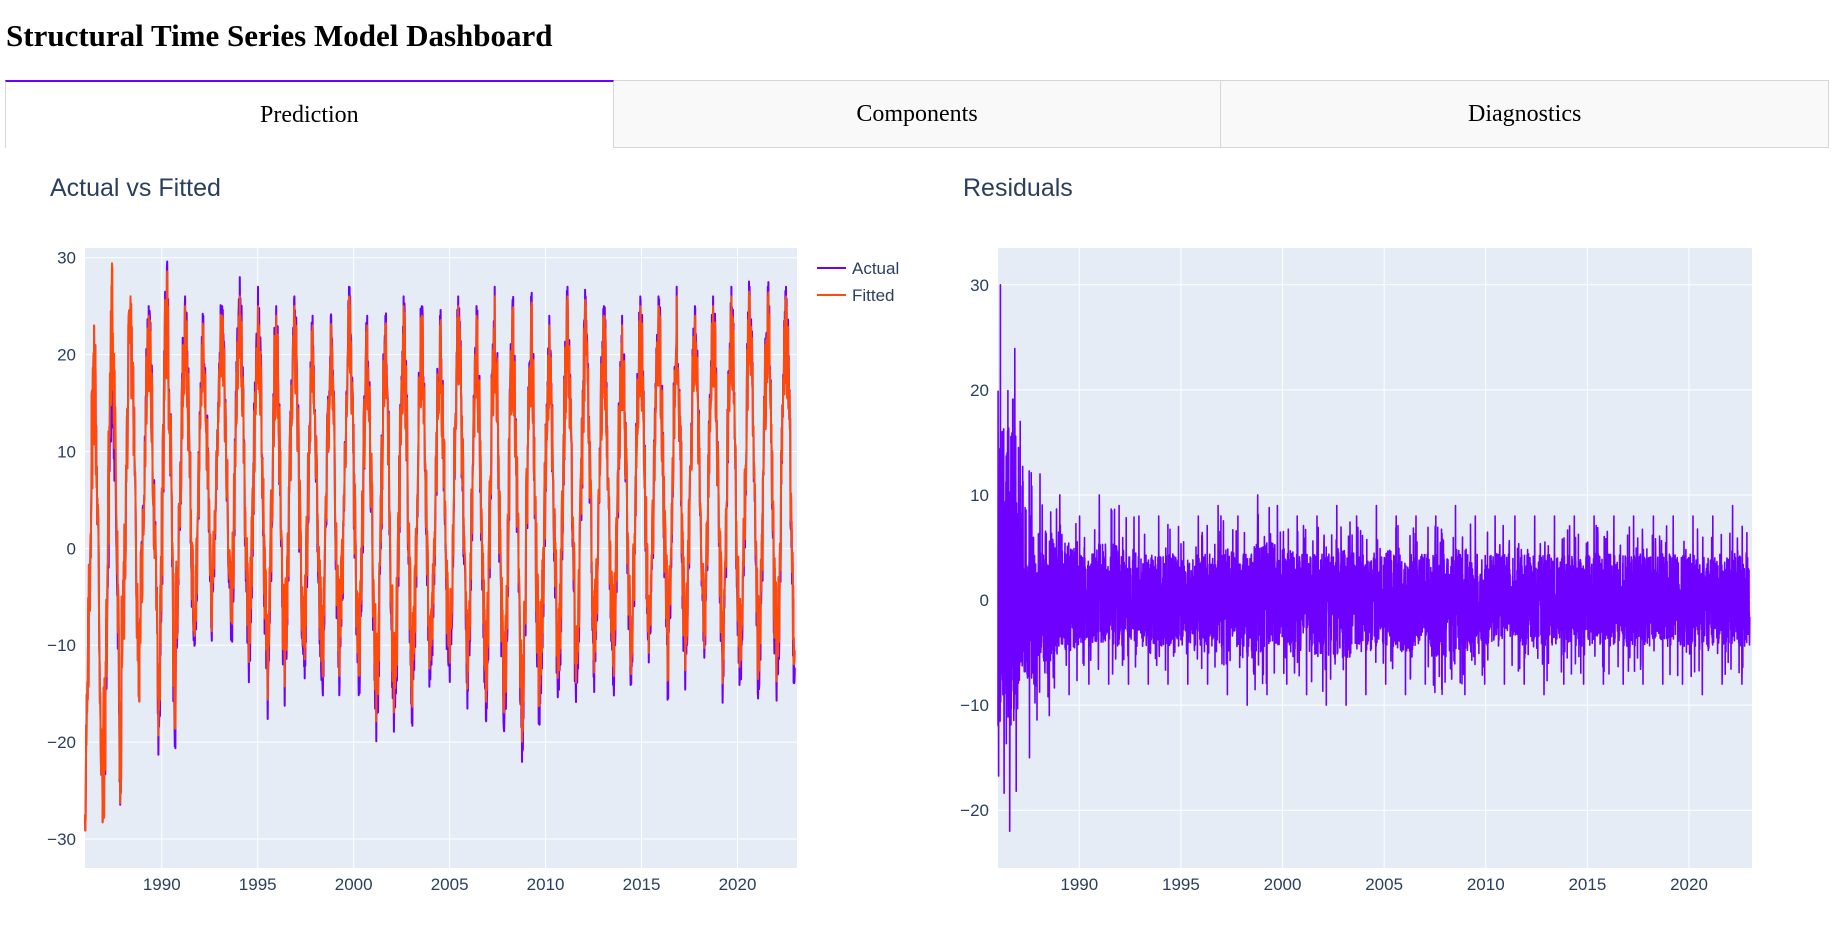 This screenshot has width=1834, height=929. Describe the element at coordinates (61, 839) in the screenshot. I see `y-tick-label: −30` at that location.